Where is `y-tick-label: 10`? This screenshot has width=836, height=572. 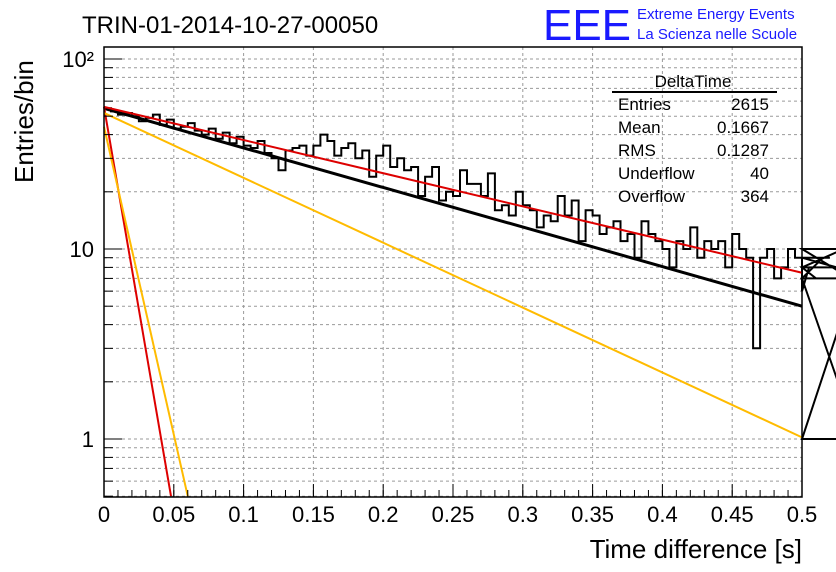 y-tick-label: 10 is located at coordinates (82, 249).